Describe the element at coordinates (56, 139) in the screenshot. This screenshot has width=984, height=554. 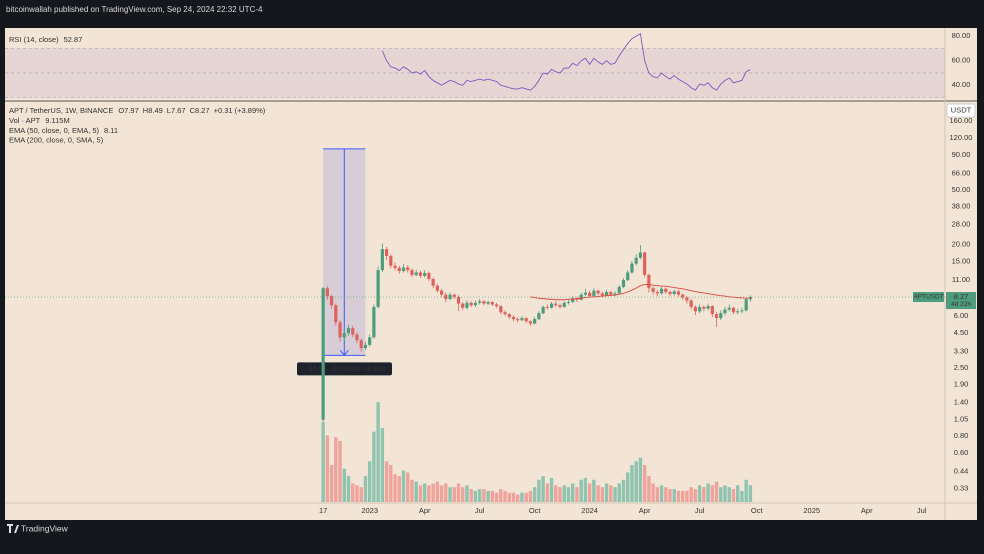
I see `legend-entry: EMA (200, close, 0, SMA, 5)` at that location.